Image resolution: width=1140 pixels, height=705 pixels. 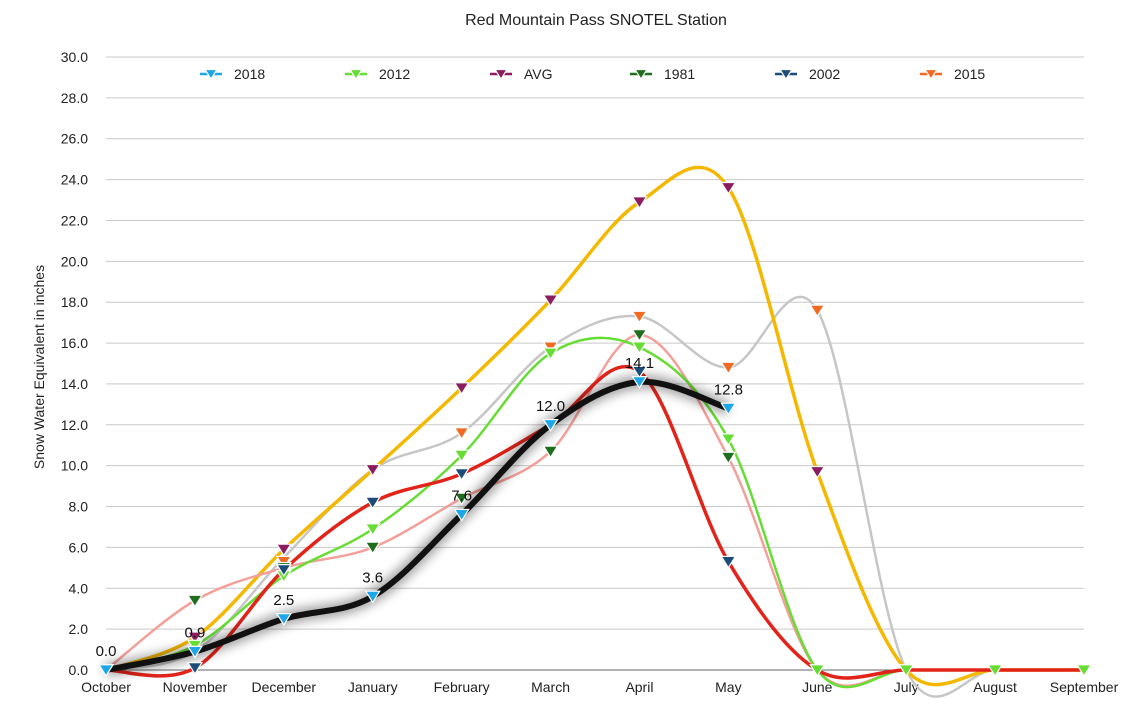 What do you see at coordinates (639, 687) in the screenshot?
I see `x-tick-label: April` at bounding box center [639, 687].